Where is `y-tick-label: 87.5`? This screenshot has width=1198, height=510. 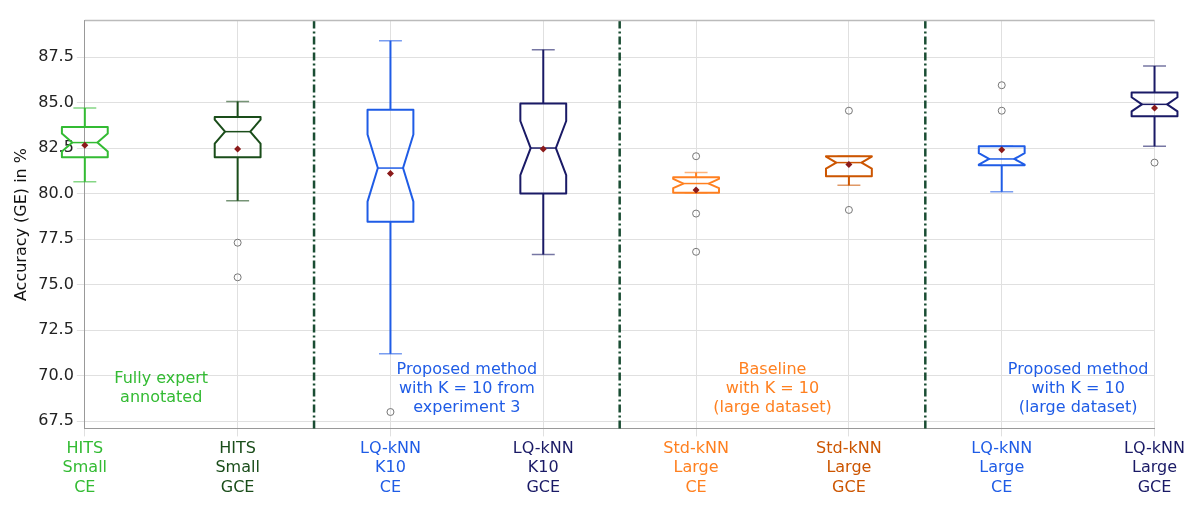 y-tick-label: 87.5 is located at coordinates (56, 56).